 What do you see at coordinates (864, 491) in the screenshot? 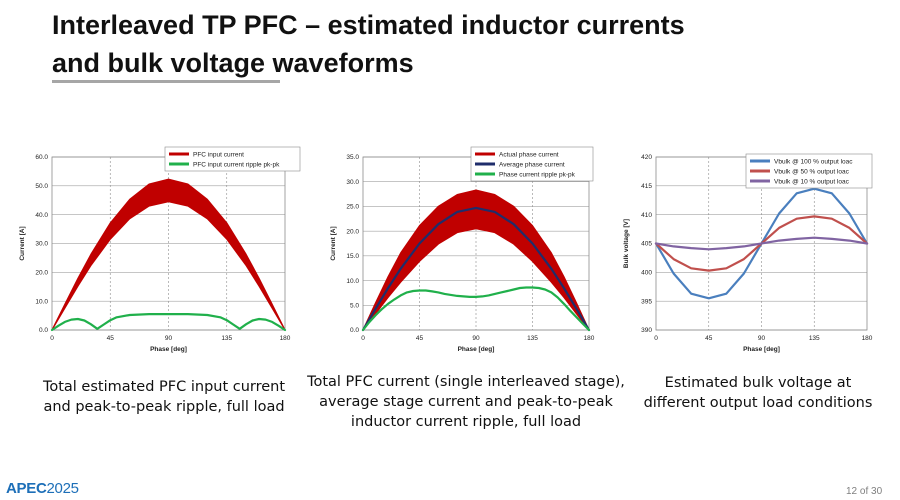
I see `page-number: 12 of 30` at bounding box center [864, 491].